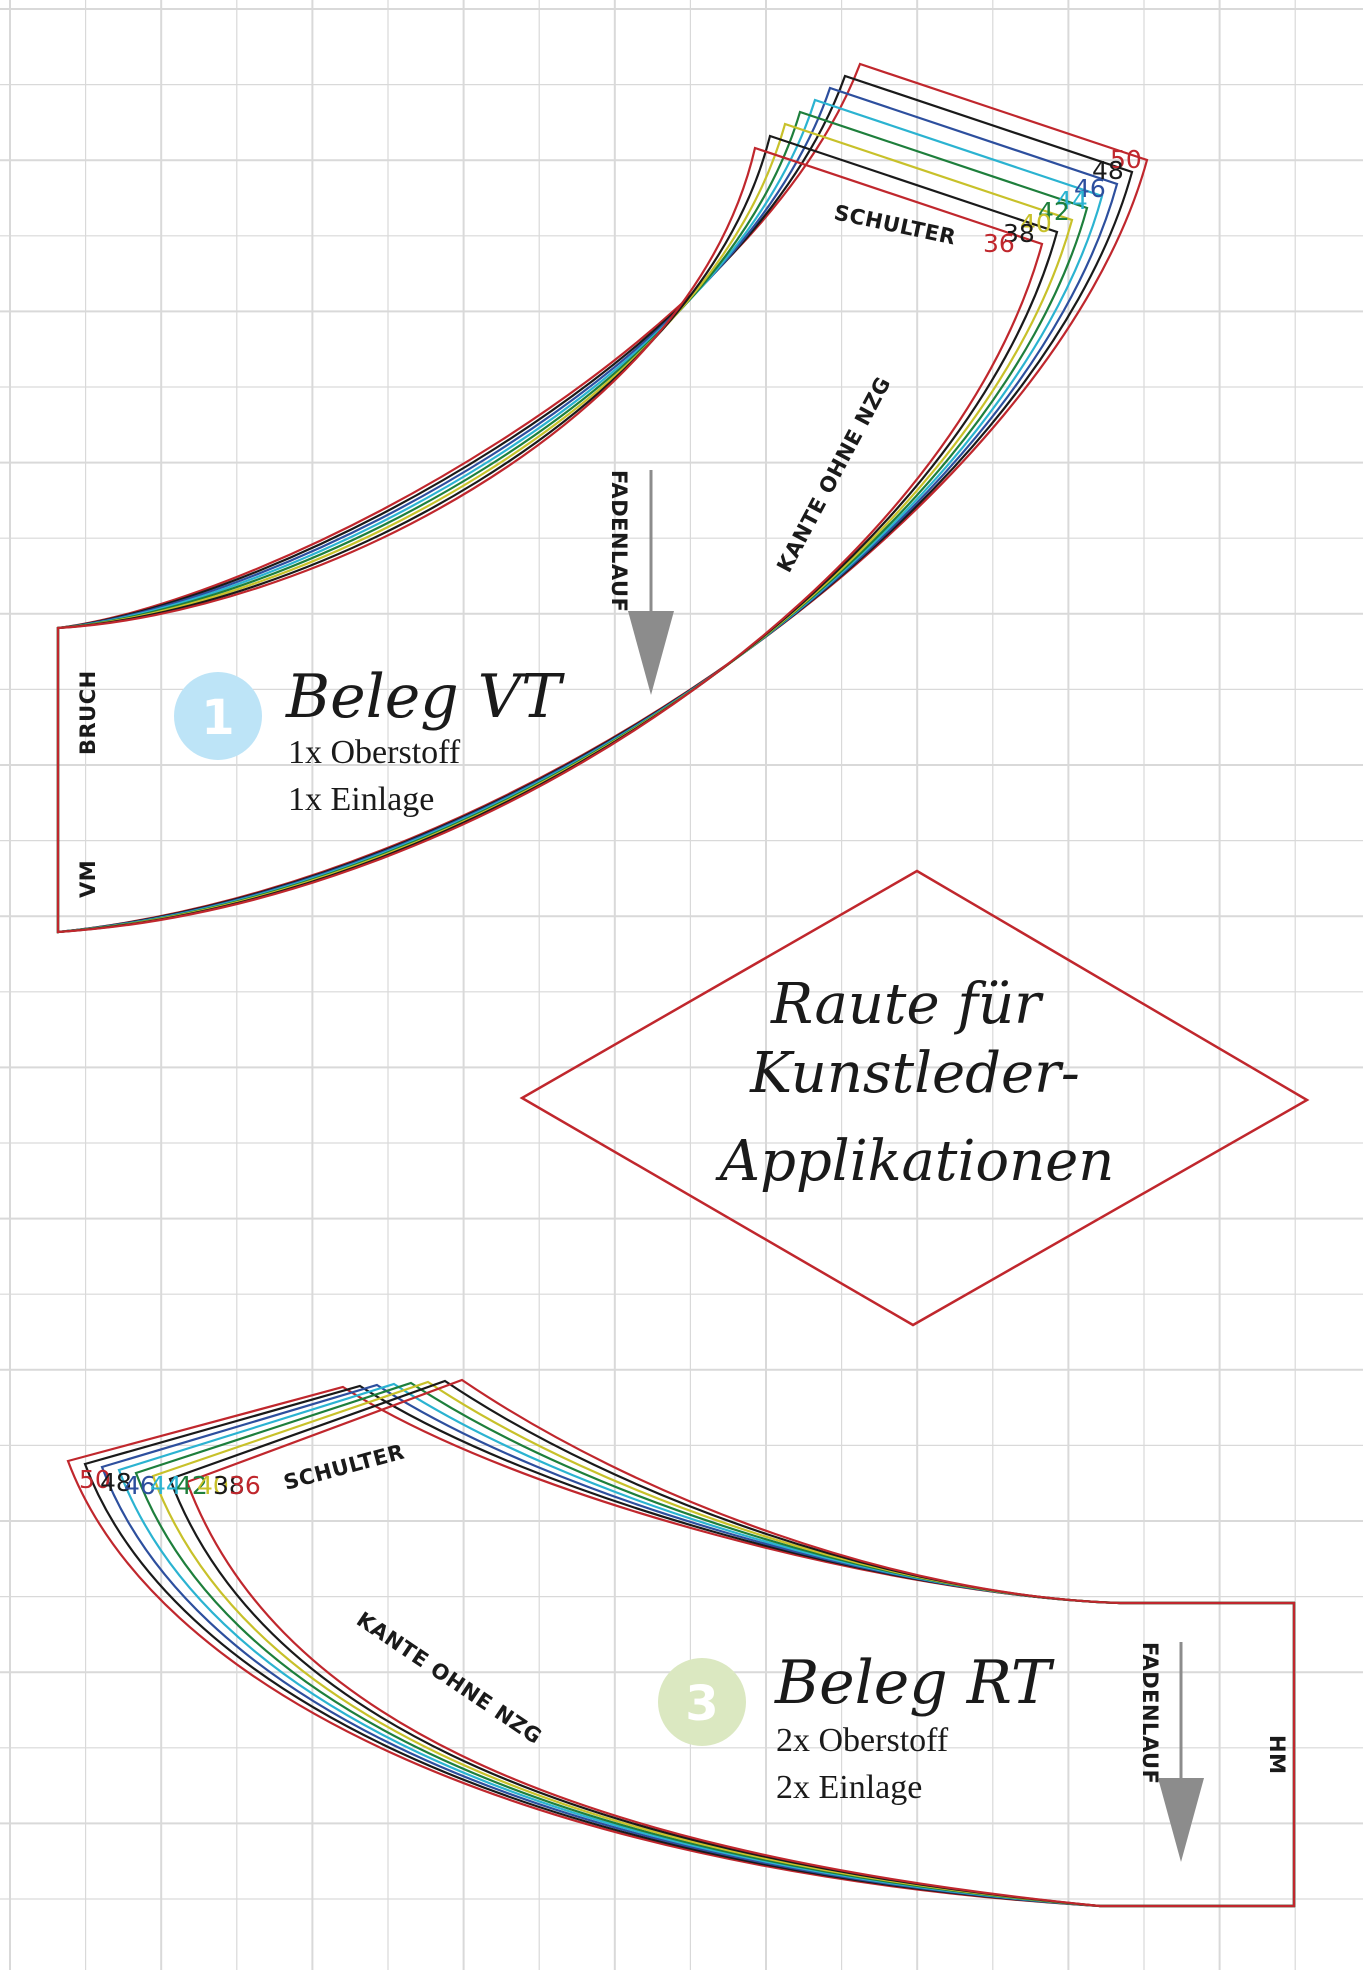 This screenshot has width=1363, height=1970. Describe the element at coordinates (1108, 170) in the screenshot. I see `size-label-48-top: 48` at that location.